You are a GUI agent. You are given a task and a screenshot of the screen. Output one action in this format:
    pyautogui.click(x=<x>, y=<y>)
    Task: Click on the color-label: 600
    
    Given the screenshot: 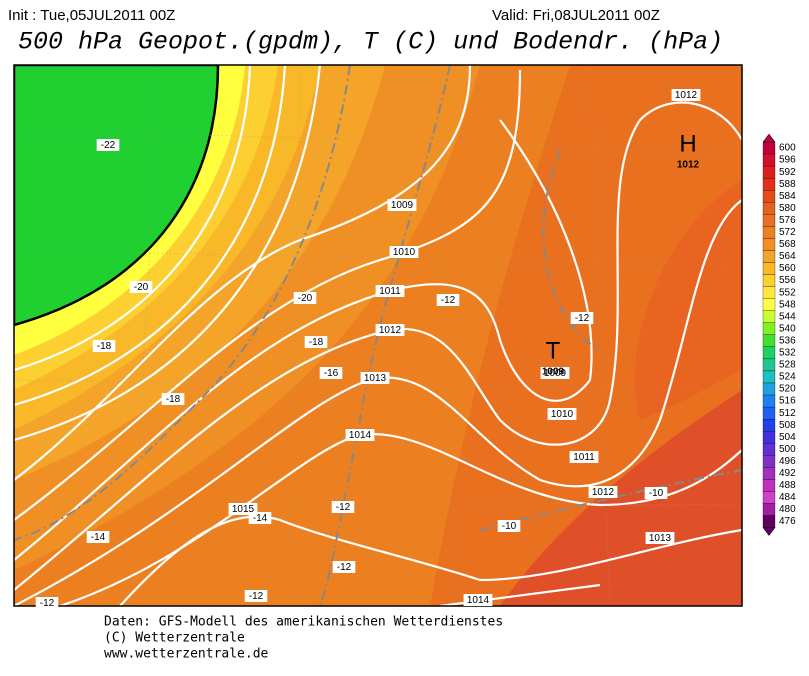 What is the action you would take?
    pyautogui.click(x=787, y=148)
    